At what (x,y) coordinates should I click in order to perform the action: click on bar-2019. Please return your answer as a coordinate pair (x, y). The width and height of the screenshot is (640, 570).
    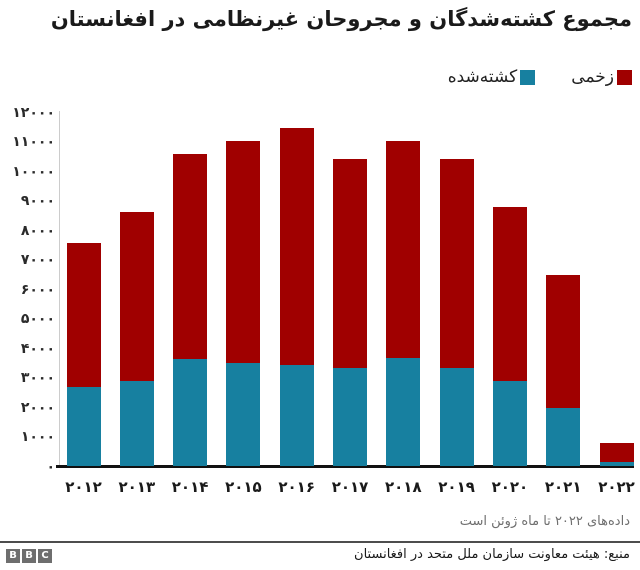
    Looking at the image, I should click on (456, 312).